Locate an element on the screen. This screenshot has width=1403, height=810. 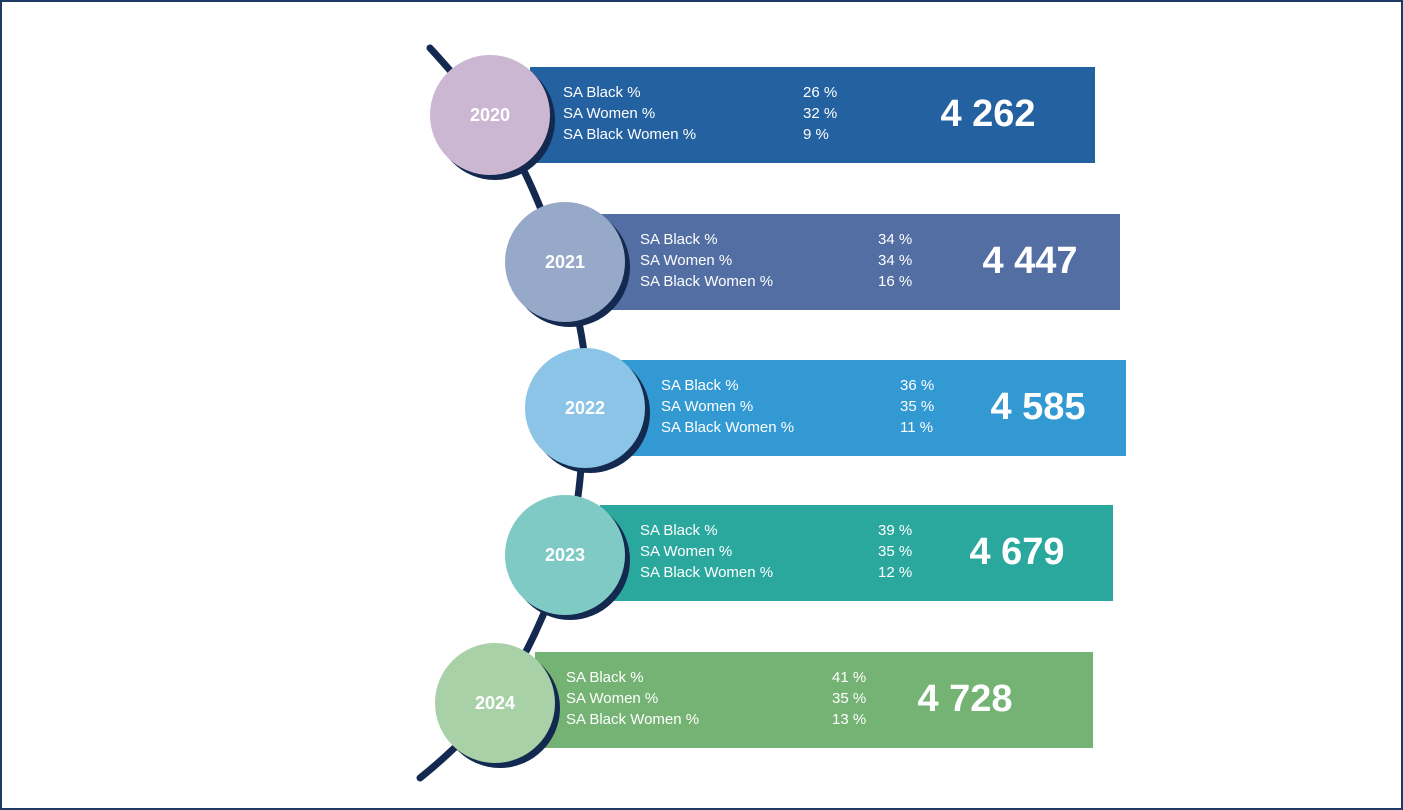
metric-value: 11 % is located at coordinates (916, 427).